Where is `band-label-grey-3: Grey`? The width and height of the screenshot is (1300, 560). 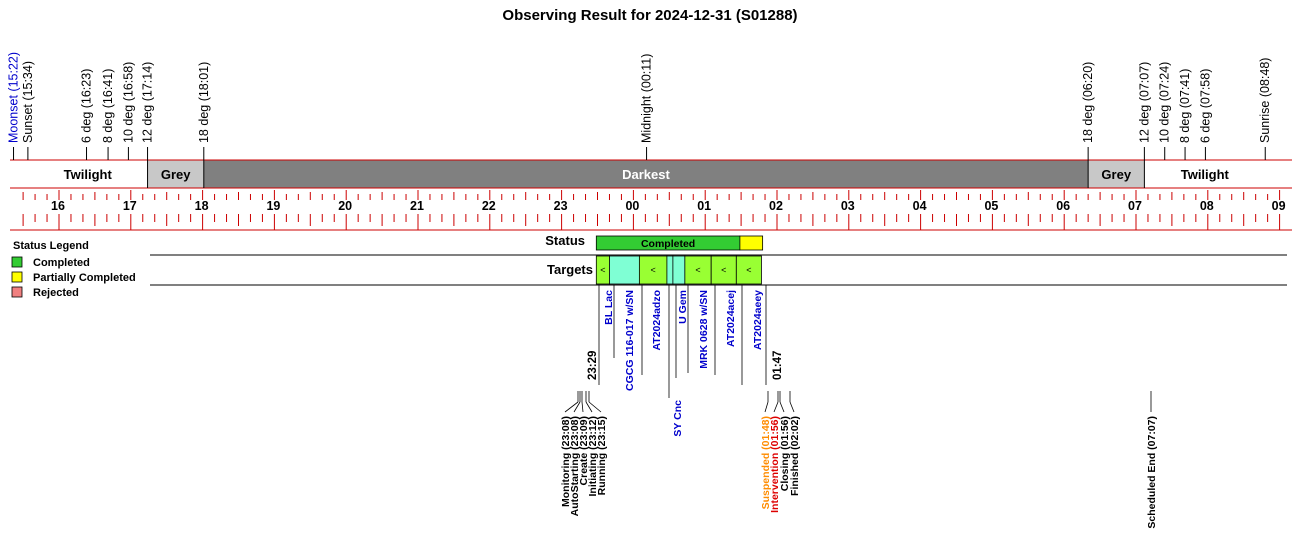 band-label-grey-3: Grey is located at coordinates (1116, 174).